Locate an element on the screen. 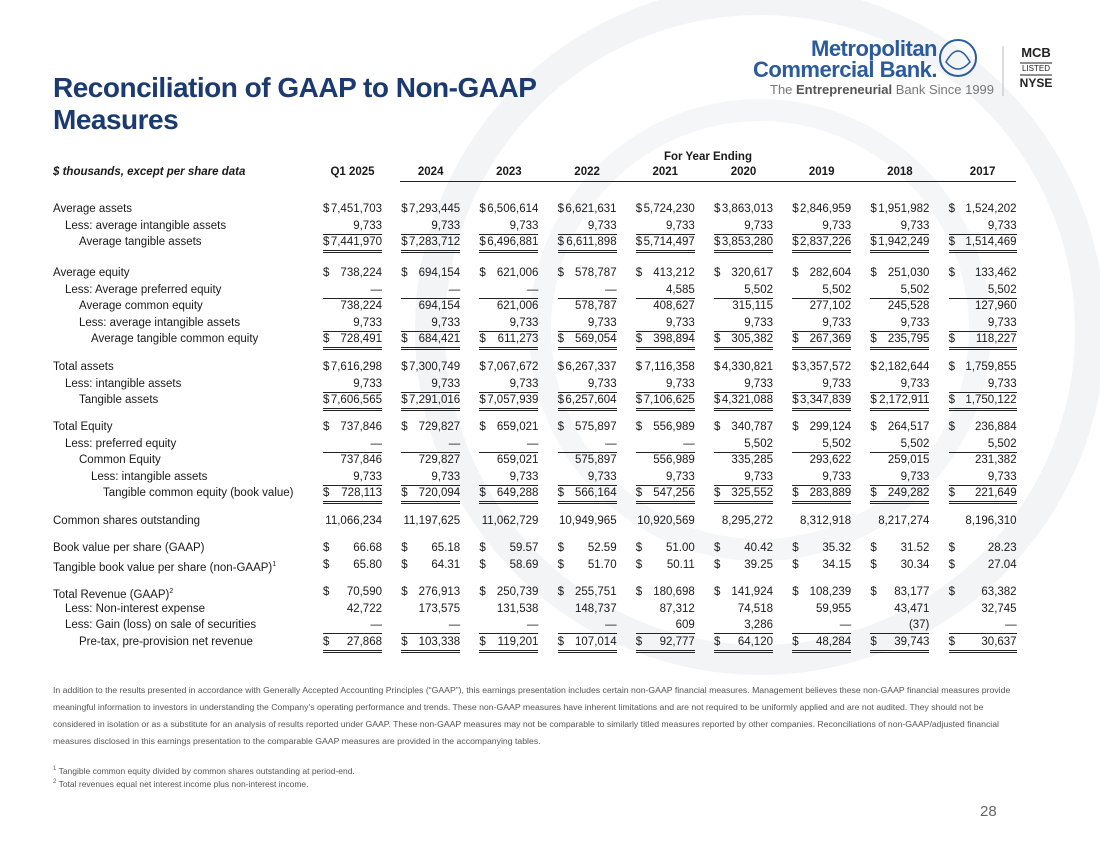 The image size is (1100, 849). cell-value: 255,751 is located at coordinates (596, 592).